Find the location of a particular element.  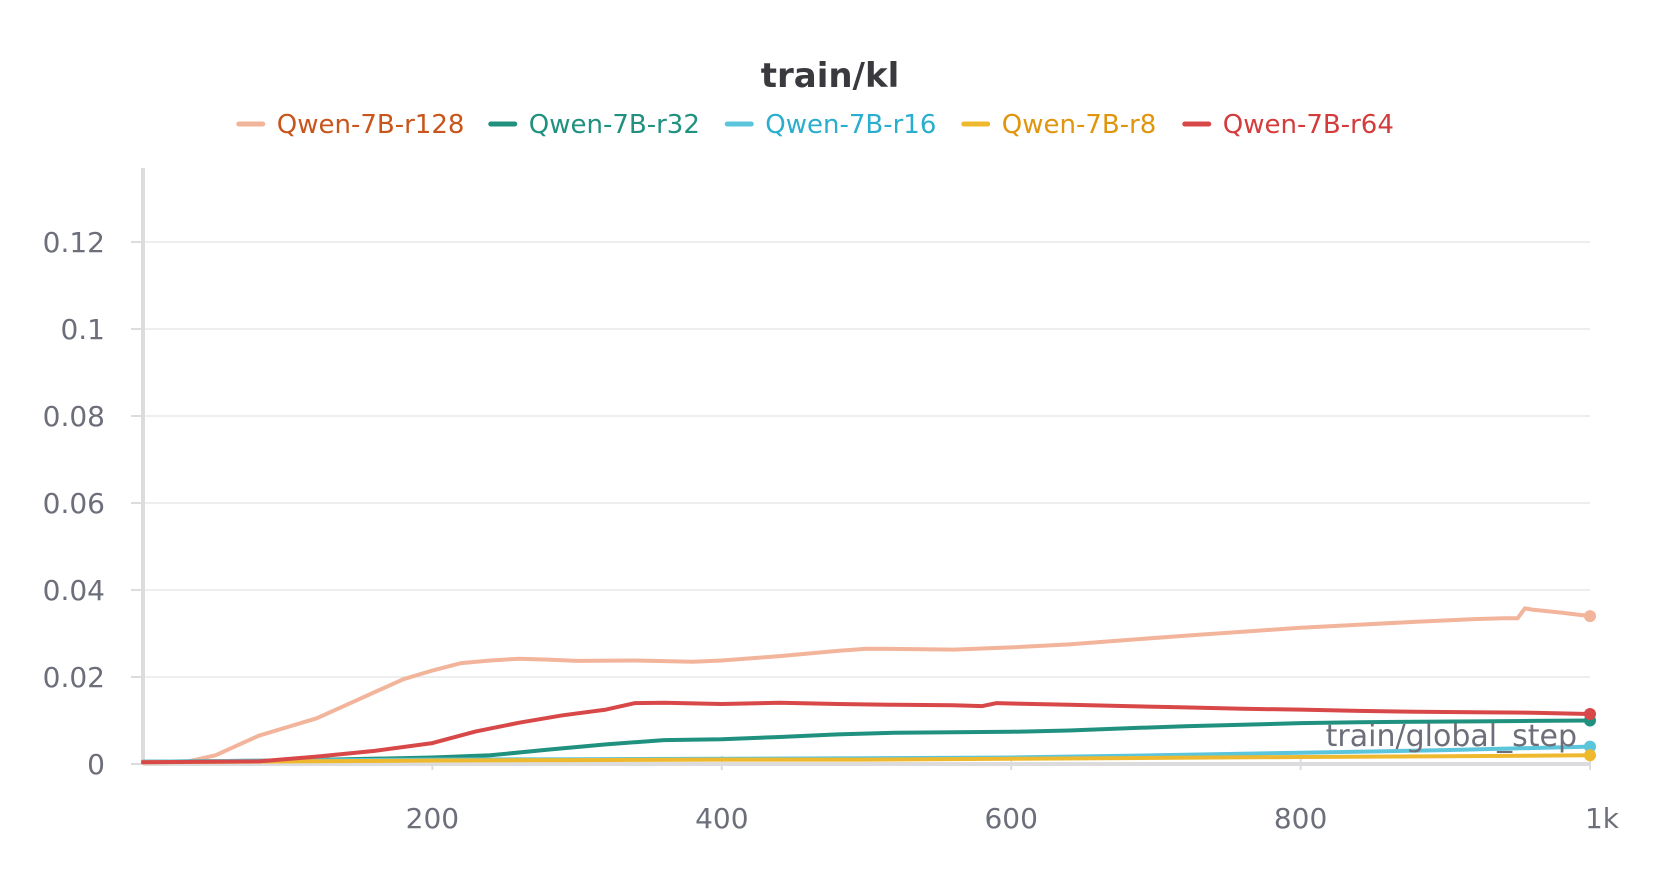

y-tick-label: 0.02 is located at coordinates (74, 677).